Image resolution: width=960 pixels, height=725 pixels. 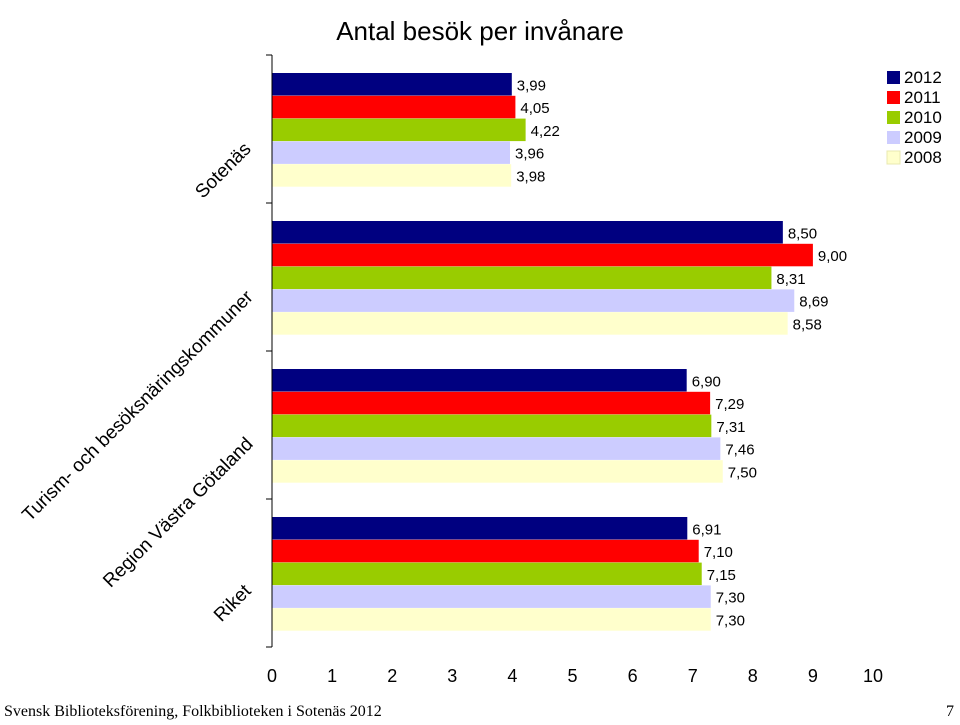 What do you see at coordinates (531, 85) in the screenshot?
I see `data-label: 3,99` at bounding box center [531, 85].